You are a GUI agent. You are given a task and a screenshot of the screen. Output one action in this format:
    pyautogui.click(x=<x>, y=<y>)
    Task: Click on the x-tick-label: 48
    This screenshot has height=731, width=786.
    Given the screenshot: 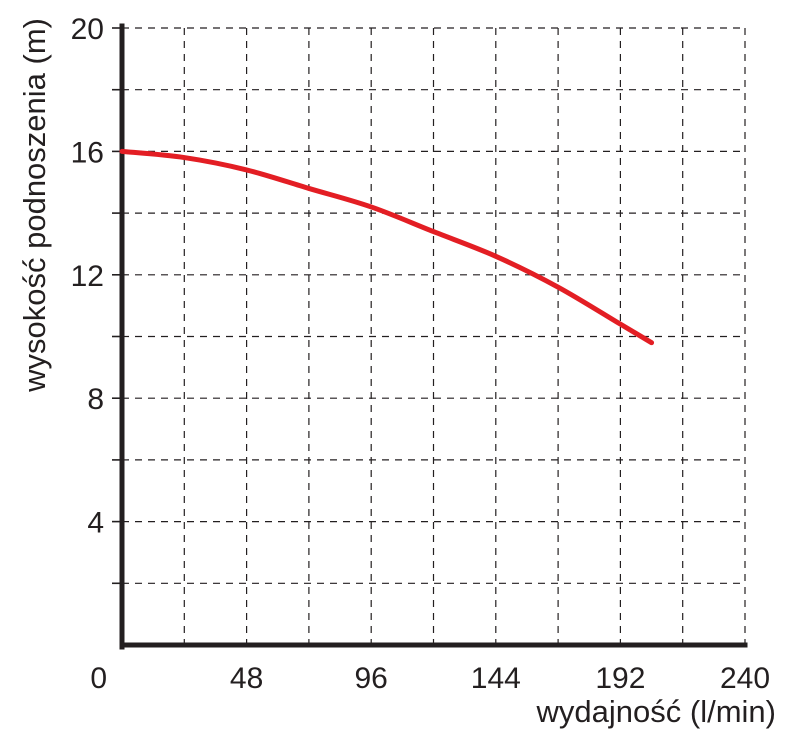 What is the action you would take?
    pyautogui.click(x=246, y=678)
    